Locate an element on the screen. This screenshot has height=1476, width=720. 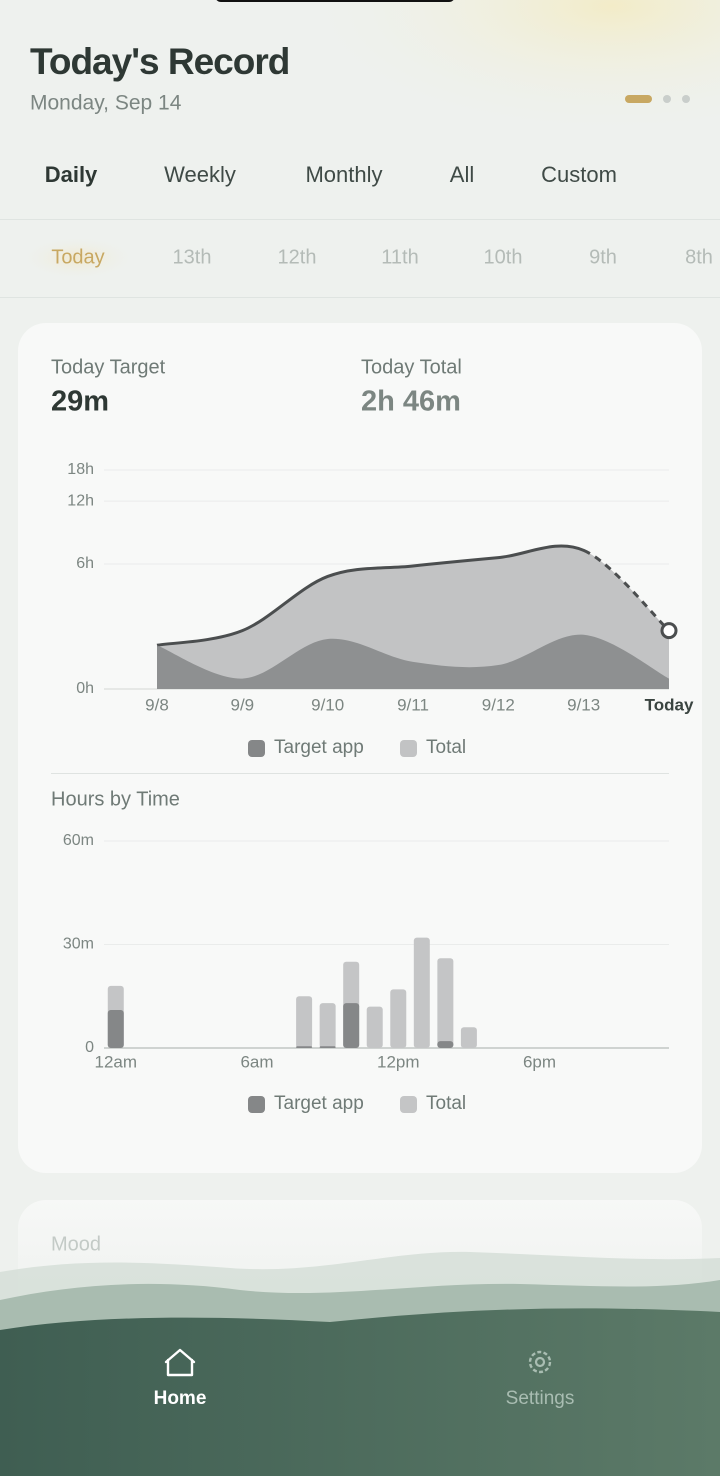
x-tick-label: 12pm is located at coordinates (398, 1061).